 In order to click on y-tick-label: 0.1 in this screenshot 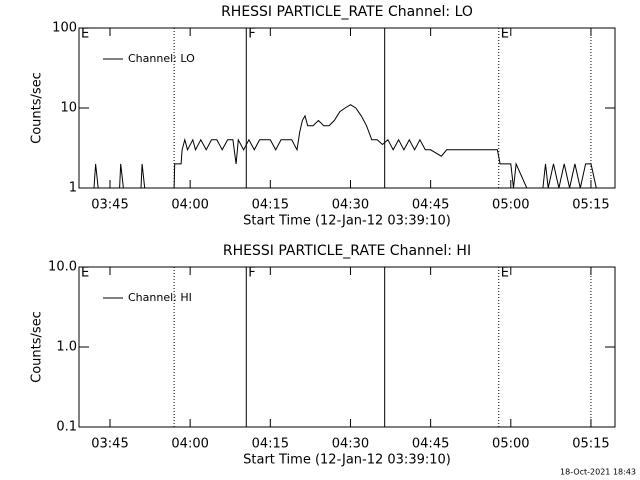, I will do `click(66, 427)`.